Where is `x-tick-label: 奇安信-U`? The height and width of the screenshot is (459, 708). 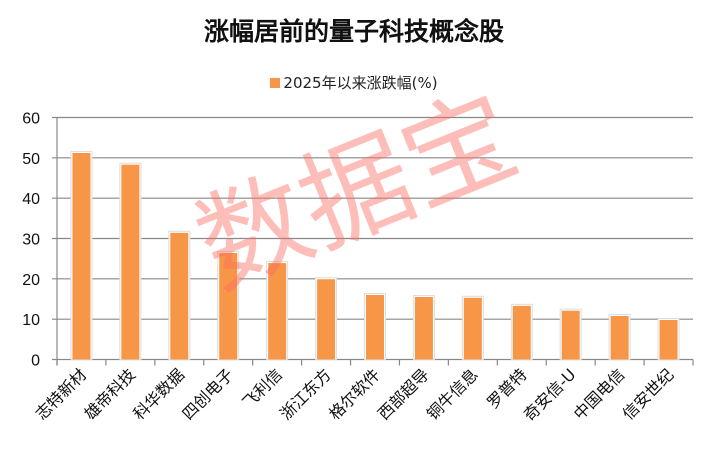
x-tick-label: 奇安信-U is located at coordinates (550, 395).